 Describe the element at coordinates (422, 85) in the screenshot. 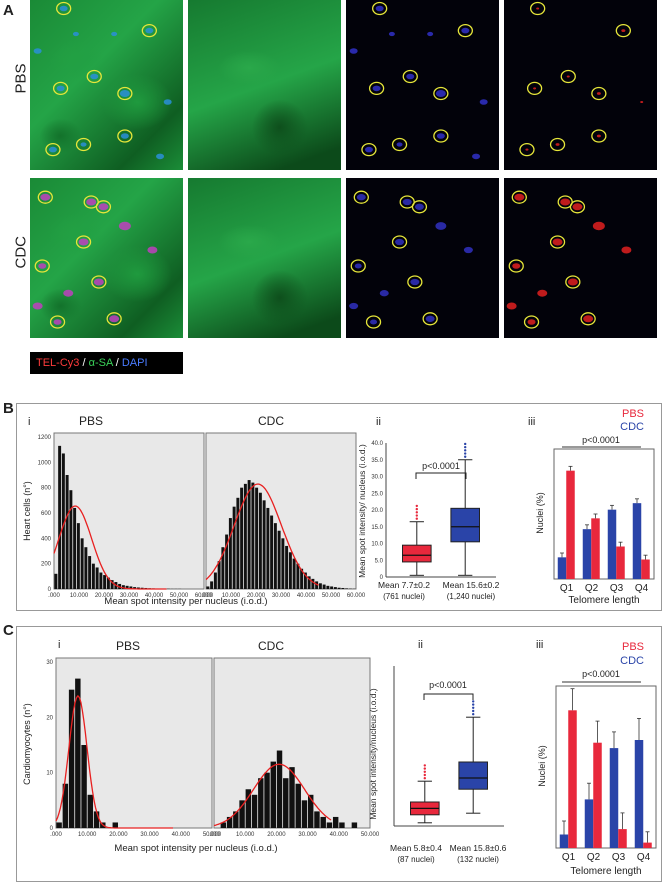

I see `micrograph-pbs-dapi` at that location.